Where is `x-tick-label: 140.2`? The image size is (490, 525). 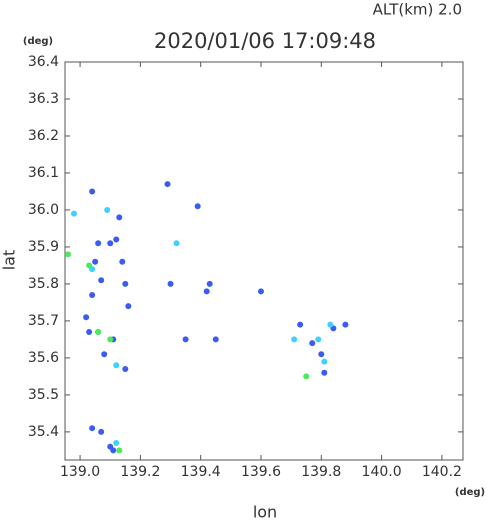 x-tick-label: 140.2 is located at coordinates (442, 472).